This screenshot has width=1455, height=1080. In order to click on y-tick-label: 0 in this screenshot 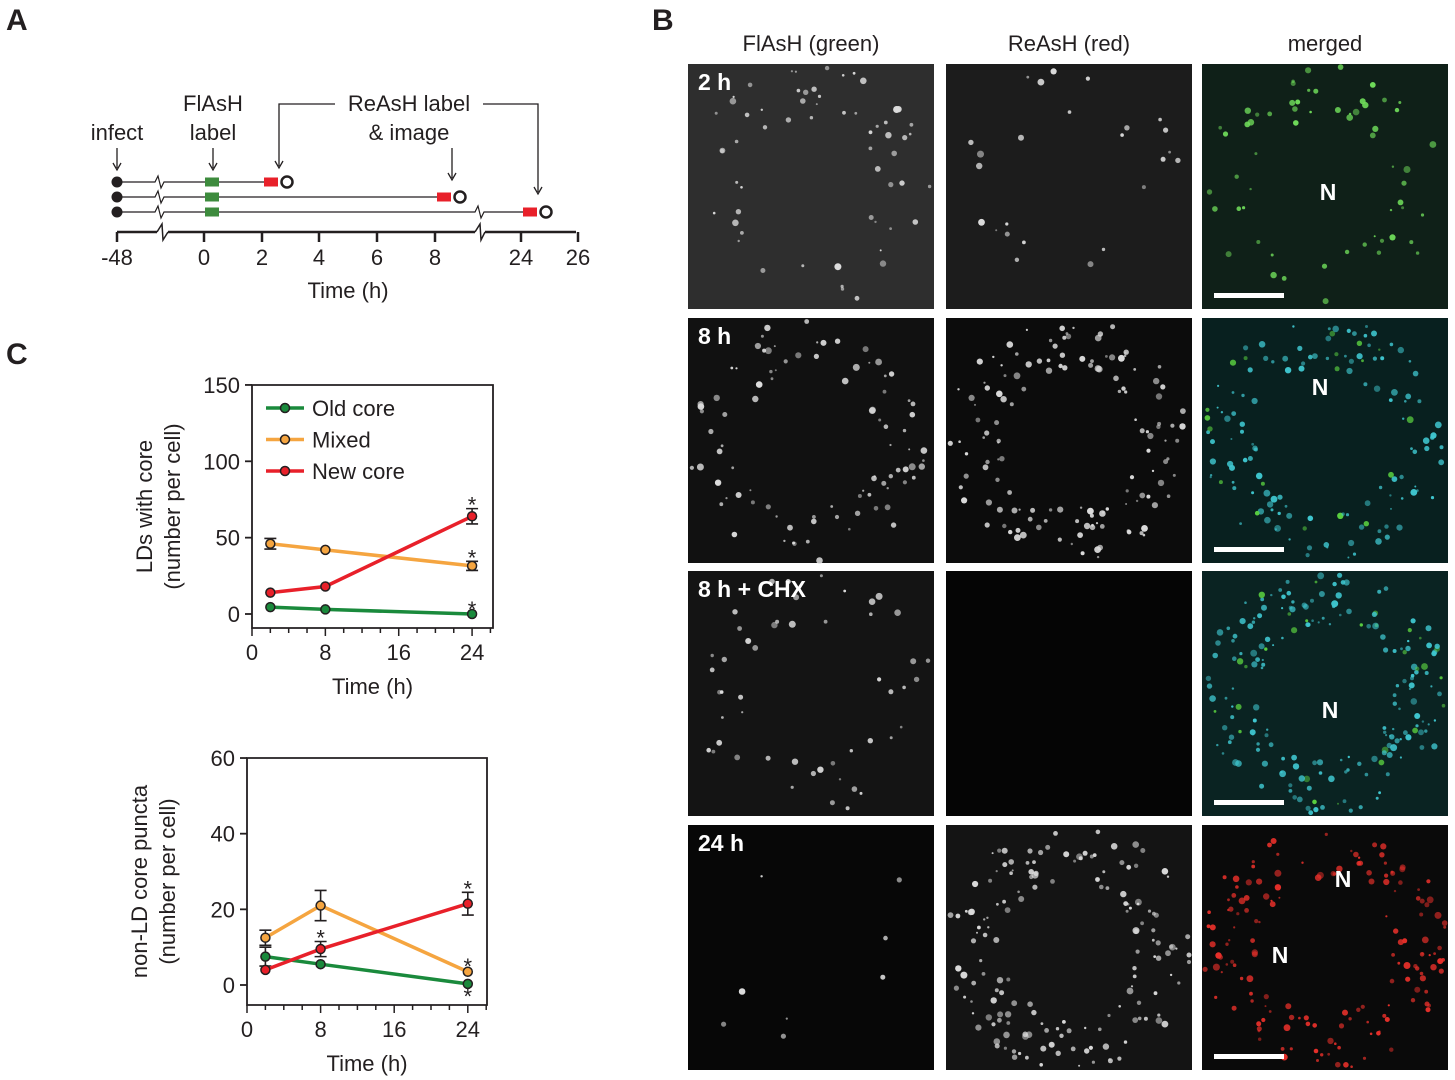, I will do `click(229, 985)`.